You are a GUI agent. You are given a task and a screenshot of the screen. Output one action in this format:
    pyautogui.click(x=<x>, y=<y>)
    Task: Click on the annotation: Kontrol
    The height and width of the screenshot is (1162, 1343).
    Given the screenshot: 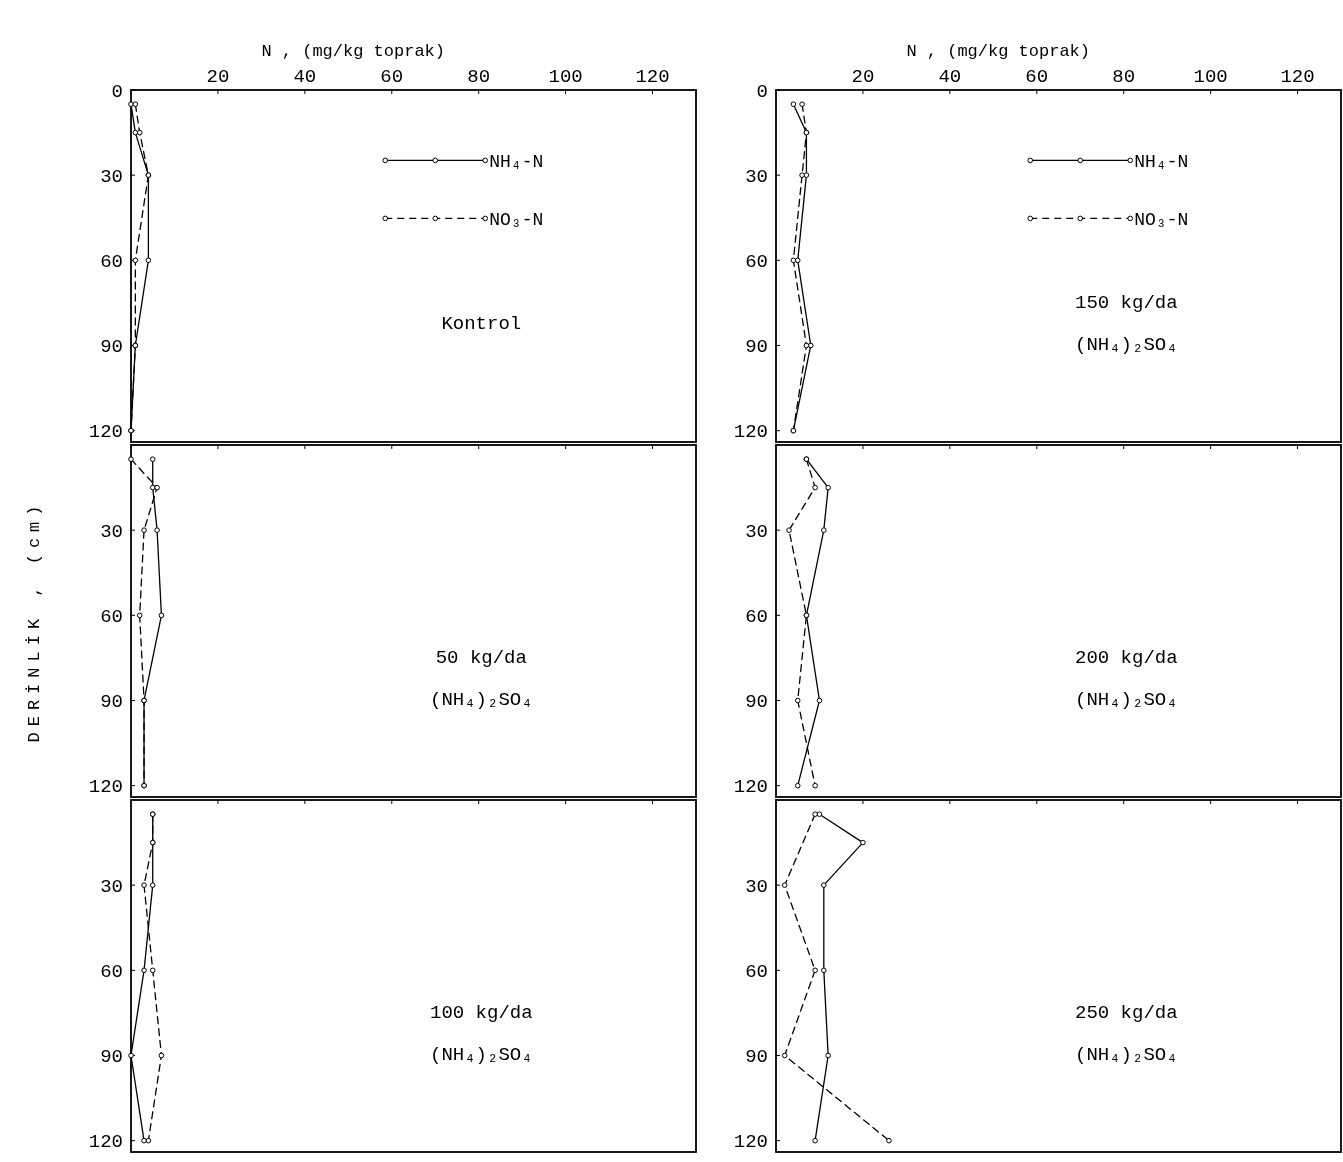 What is the action you would take?
    pyautogui.click(x=481, y=324)
    